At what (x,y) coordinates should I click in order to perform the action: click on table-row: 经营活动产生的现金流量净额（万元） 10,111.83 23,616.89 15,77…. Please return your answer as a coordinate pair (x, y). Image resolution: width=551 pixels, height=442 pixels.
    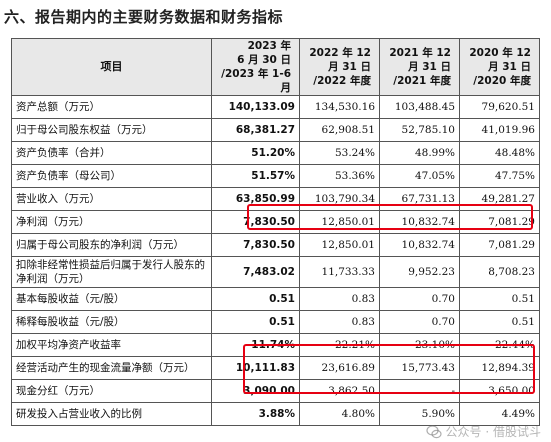
    Looking at the image, I should click on (275, 368).